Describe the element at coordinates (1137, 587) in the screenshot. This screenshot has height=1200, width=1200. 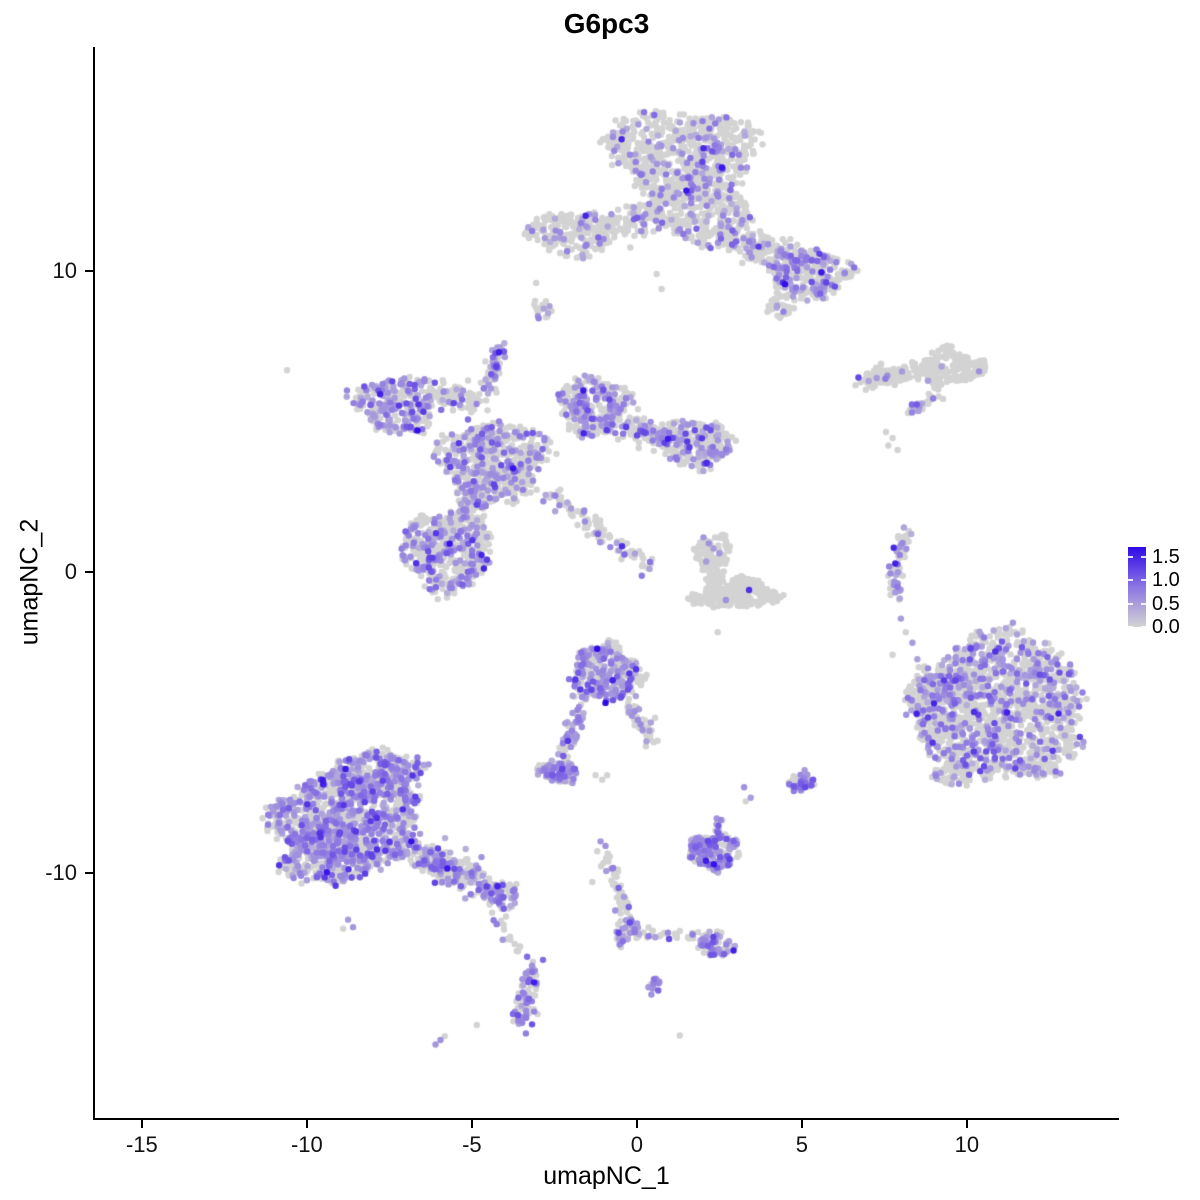
I see `legend-gradient-bar` at that location.